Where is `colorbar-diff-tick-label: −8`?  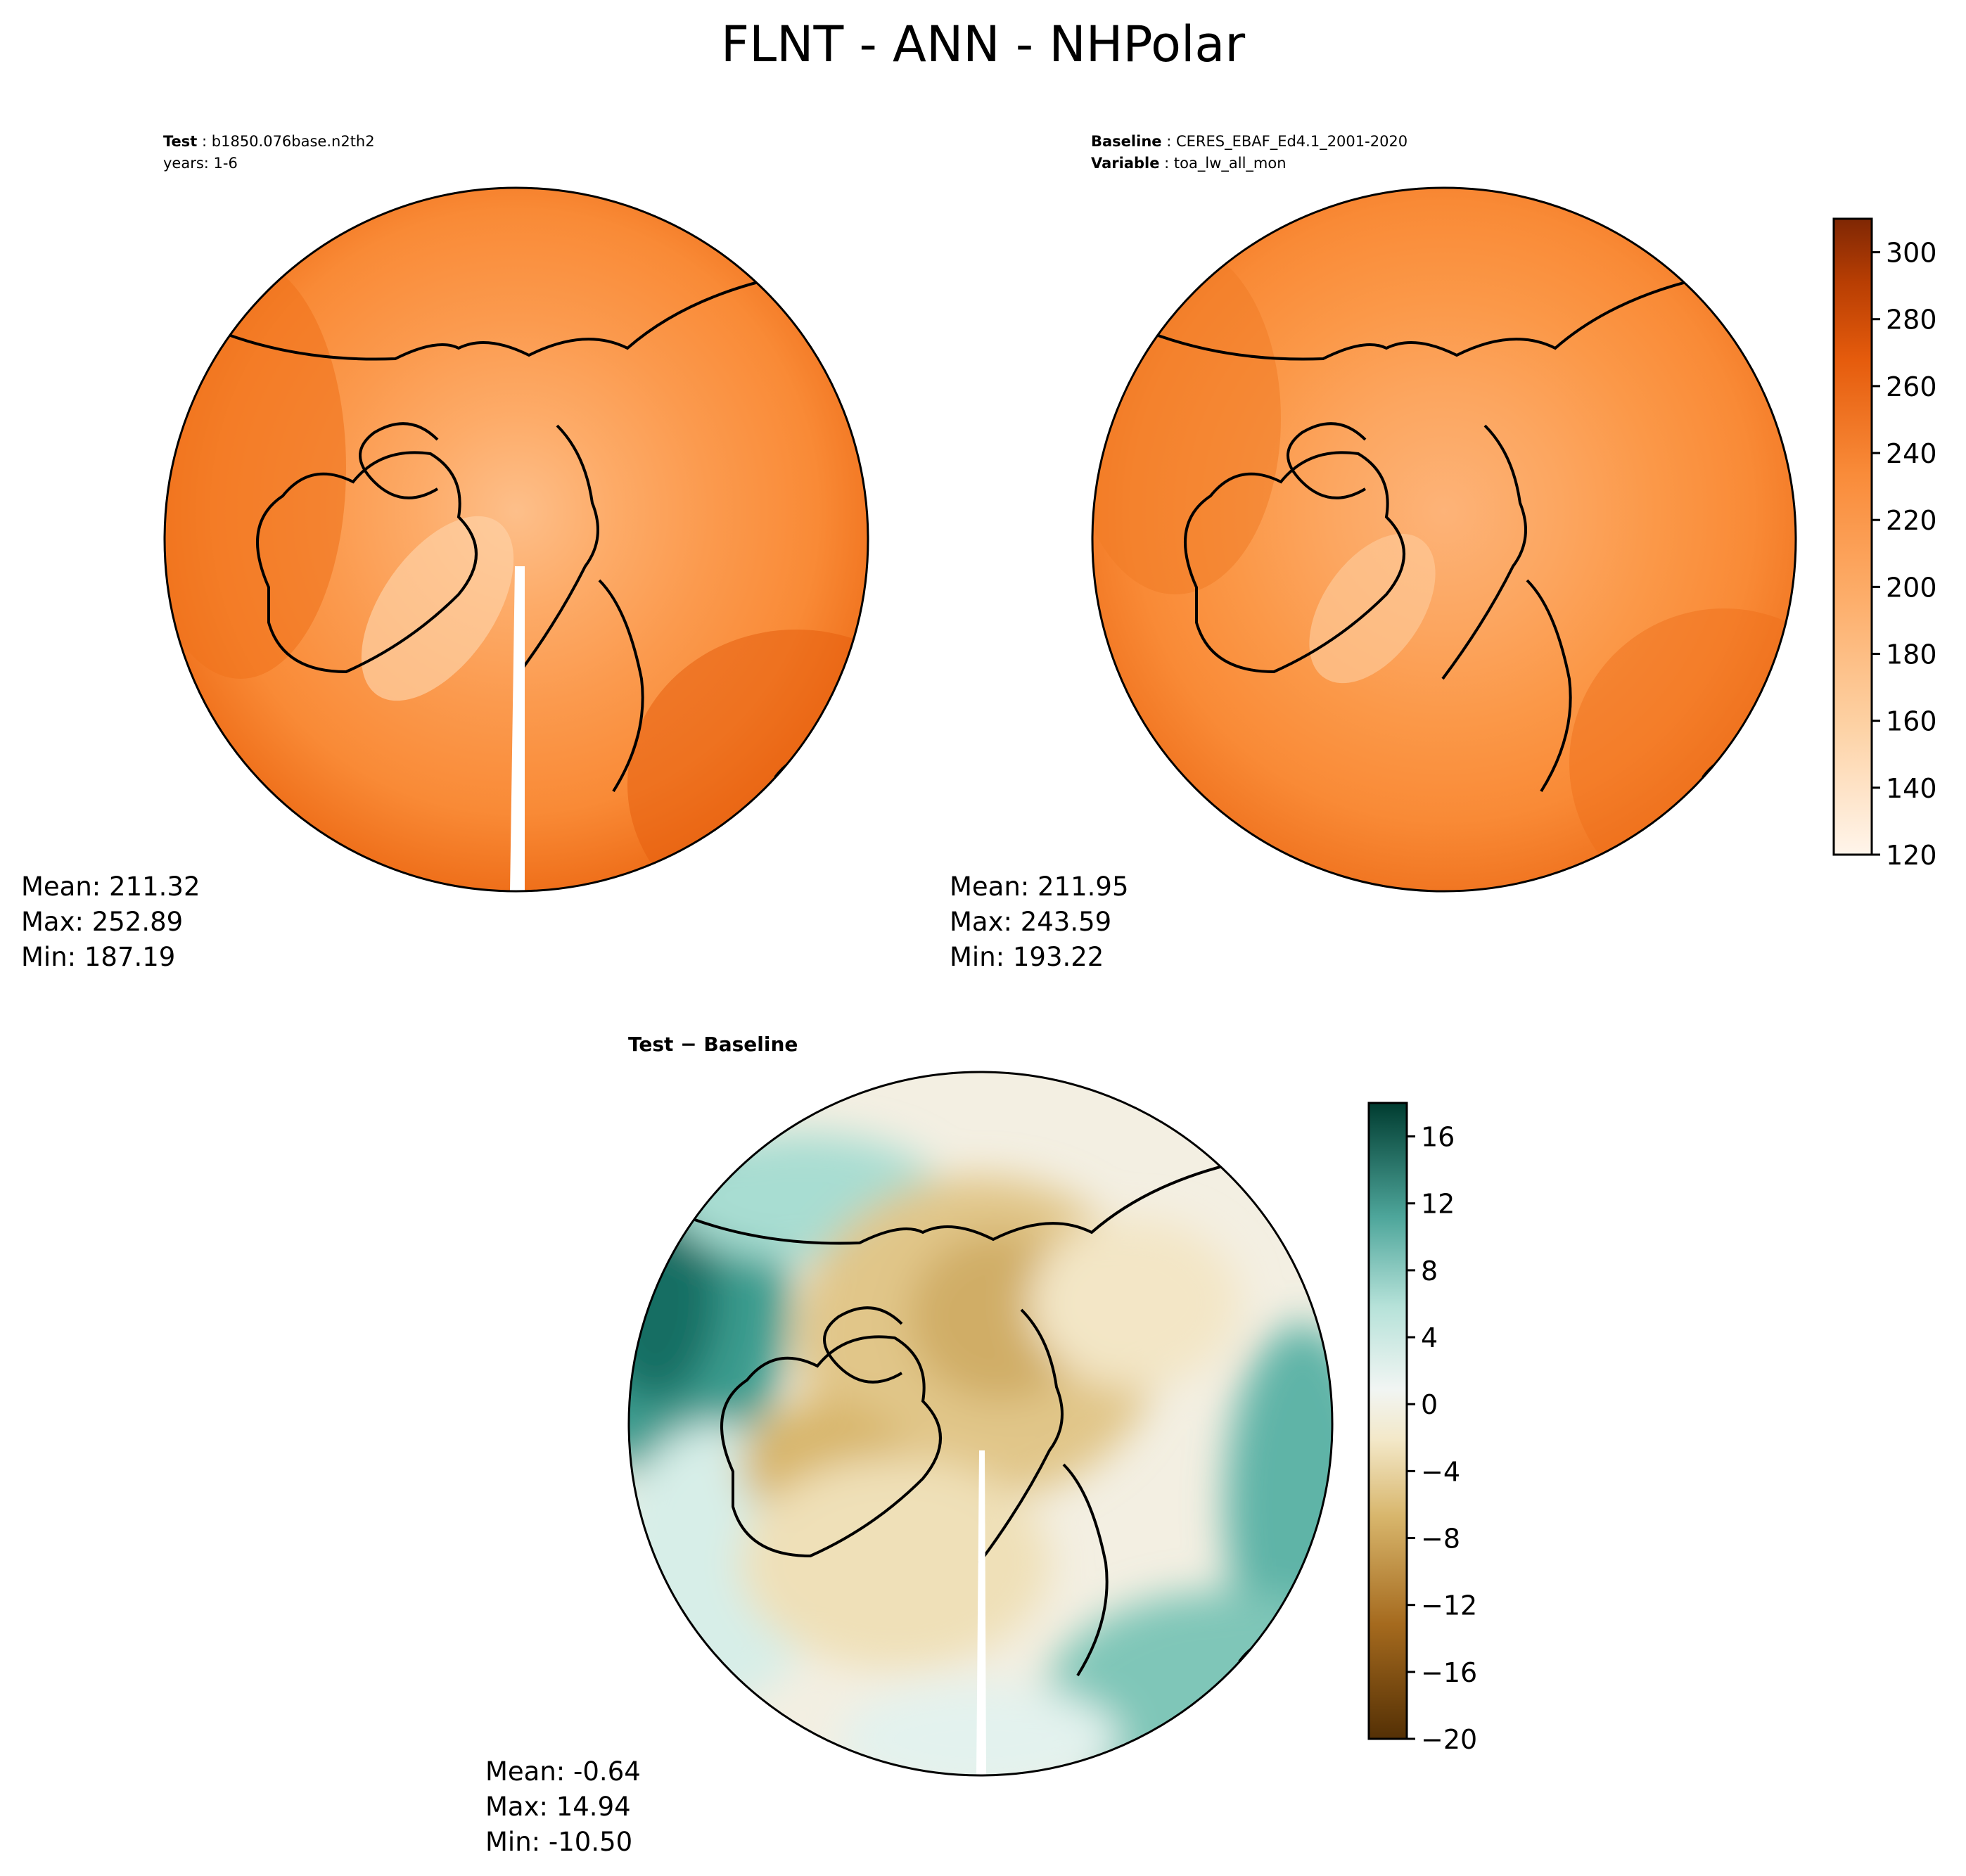 colorbar-diff-tick-label: −8 is located at coordinates (1440, 1540).